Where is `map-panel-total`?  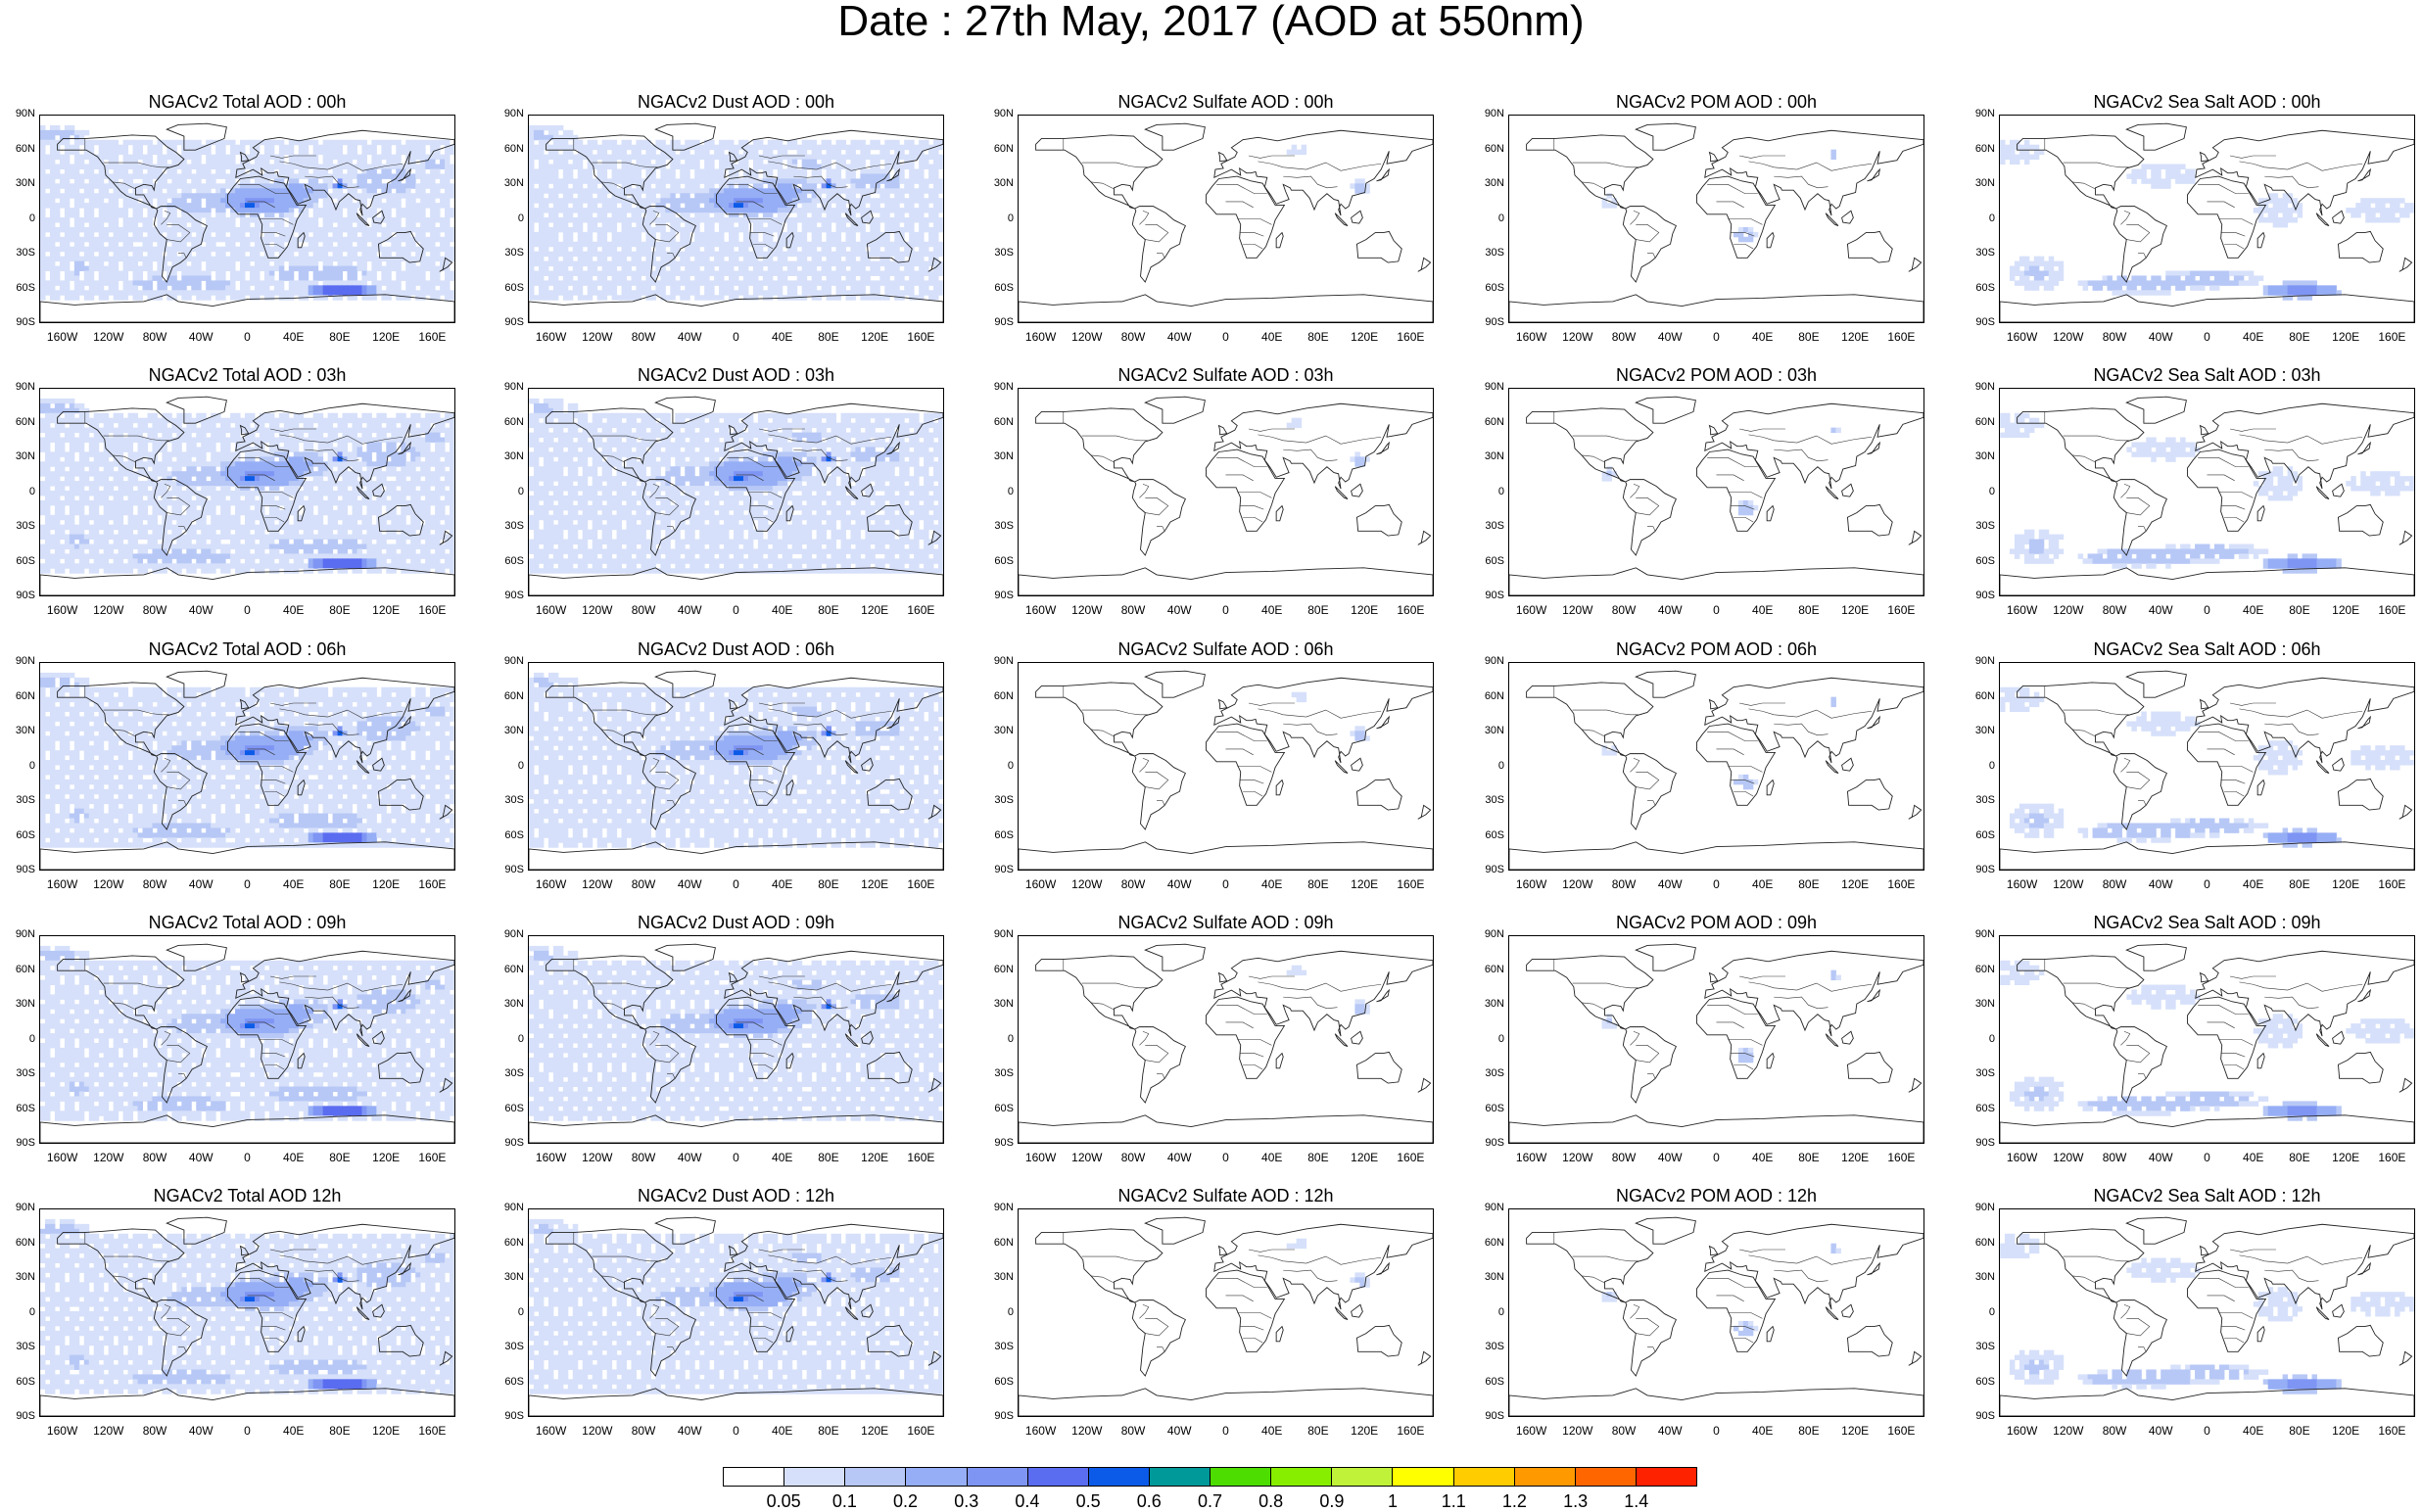
map-panel-total is located at coordinates (247, 766).